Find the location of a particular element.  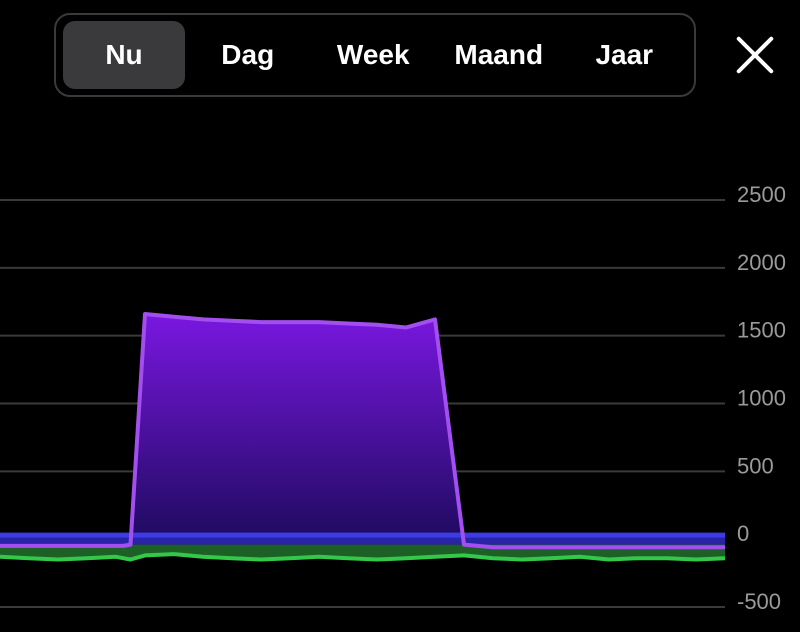

series-line-green is located at coordinates (363, 557).